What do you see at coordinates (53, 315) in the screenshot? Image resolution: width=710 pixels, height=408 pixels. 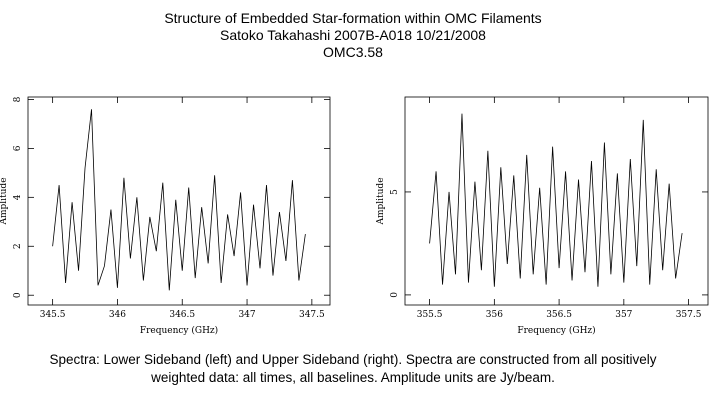 I see `x-tick-label: 345.5` at bounding box center [53, 315].